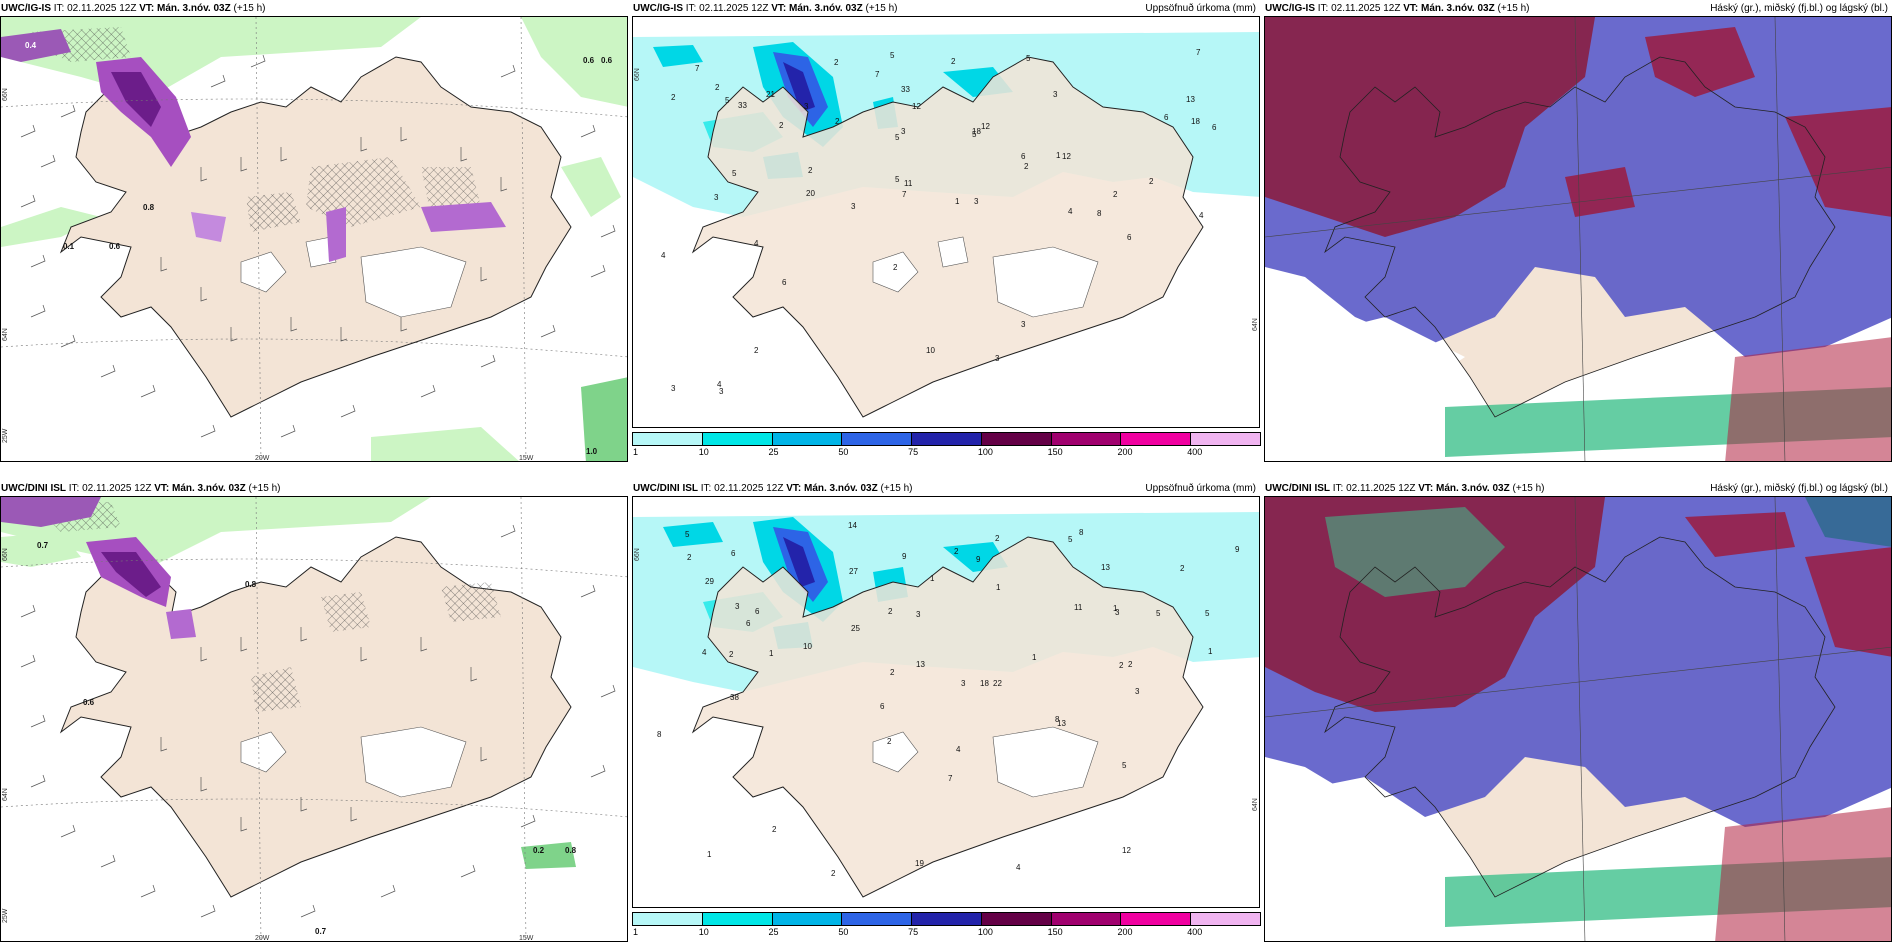  What do you see at coordinates (636, 452) in the screenshot?
I see `colorbar-tick: 1` at bounding box center [636, 452].